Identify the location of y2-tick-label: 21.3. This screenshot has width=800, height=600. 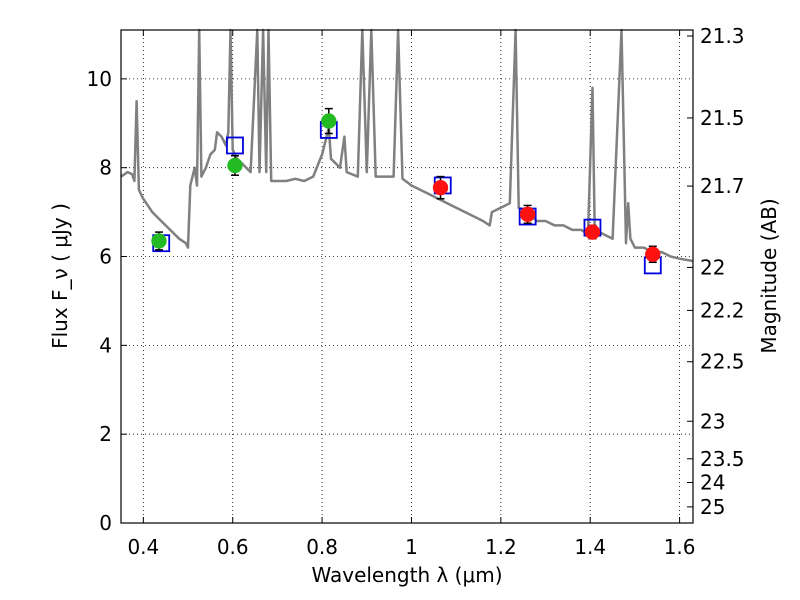
(722, 36).